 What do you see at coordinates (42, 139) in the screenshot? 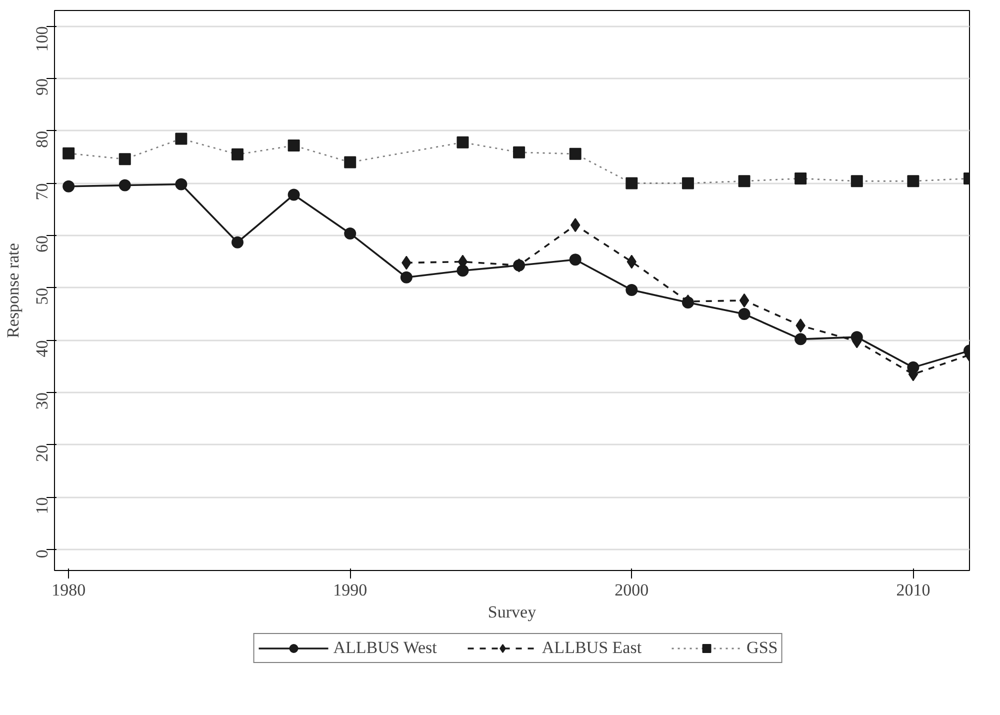
I see `y-tick-label: 80` at bounding box center [42, 139].